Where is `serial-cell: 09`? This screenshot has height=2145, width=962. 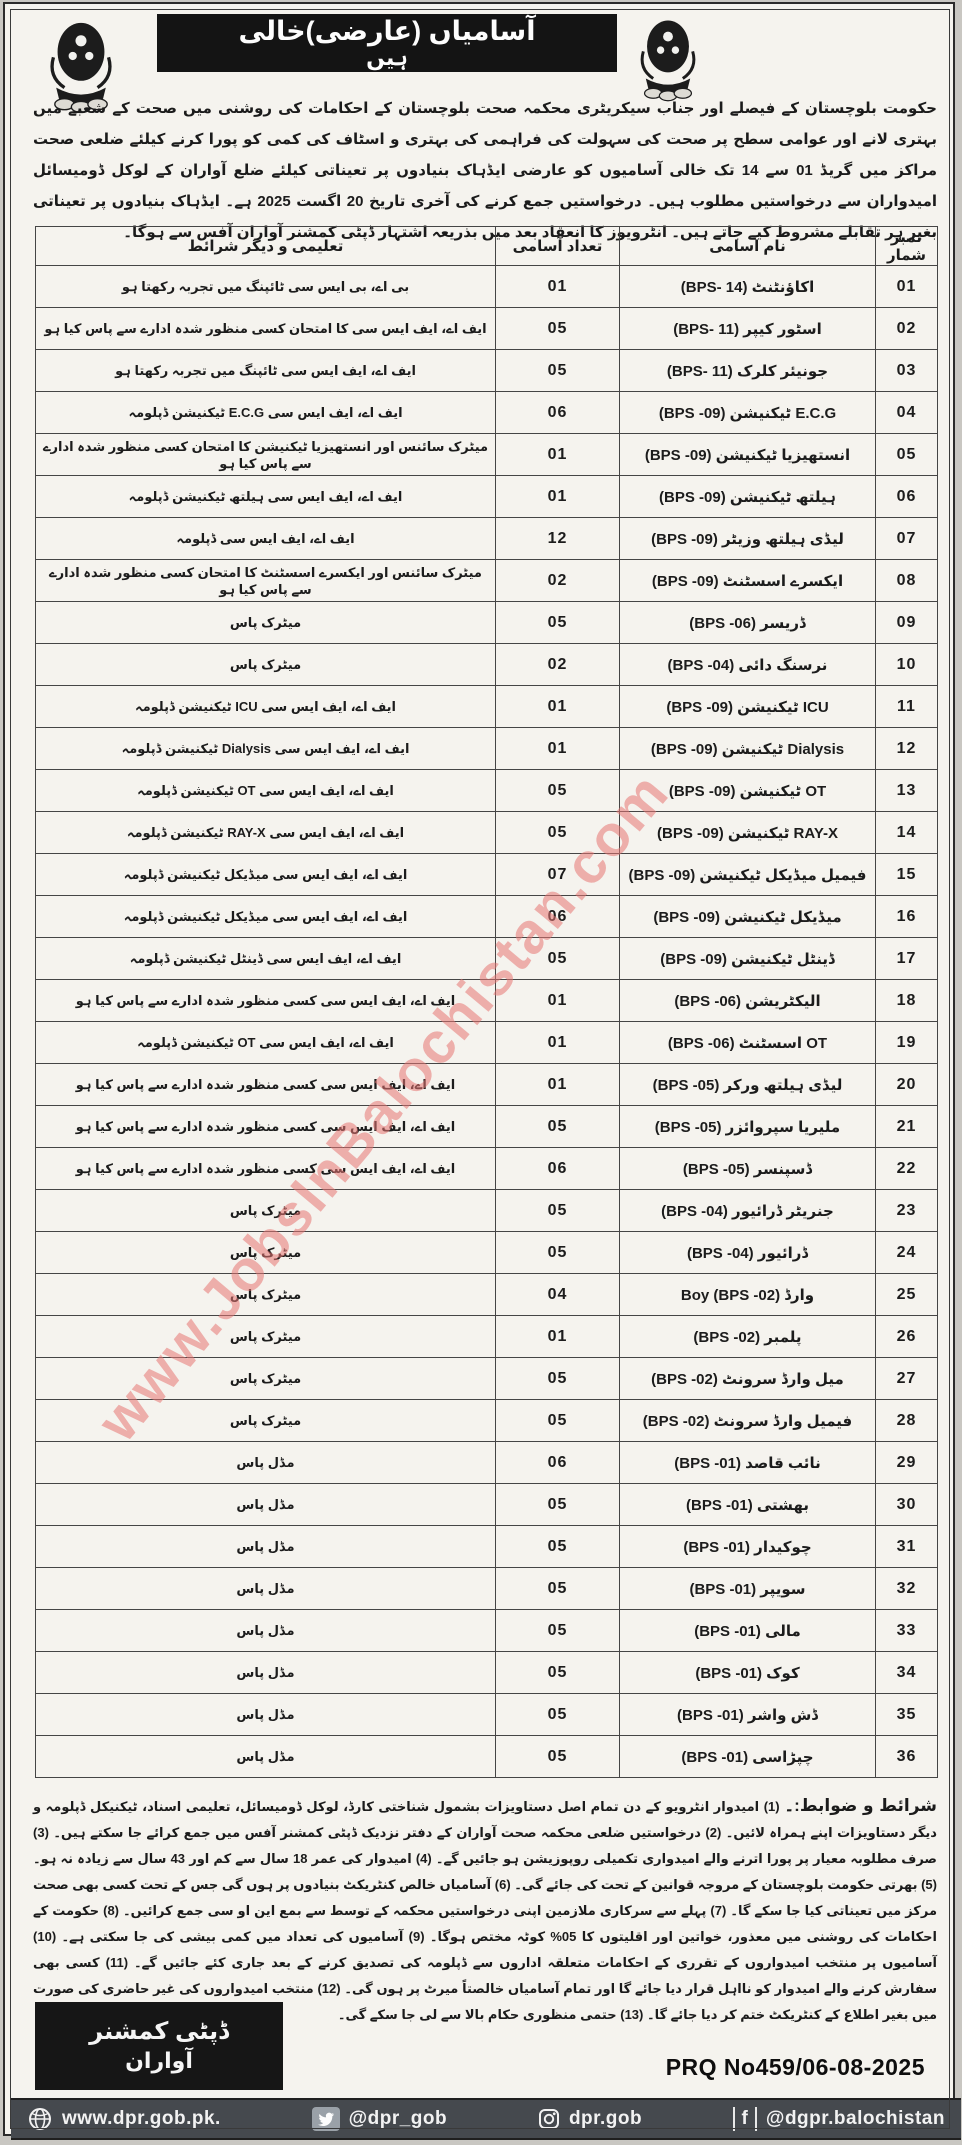
serial-cell: 09 is located at coordinates (906, 622).